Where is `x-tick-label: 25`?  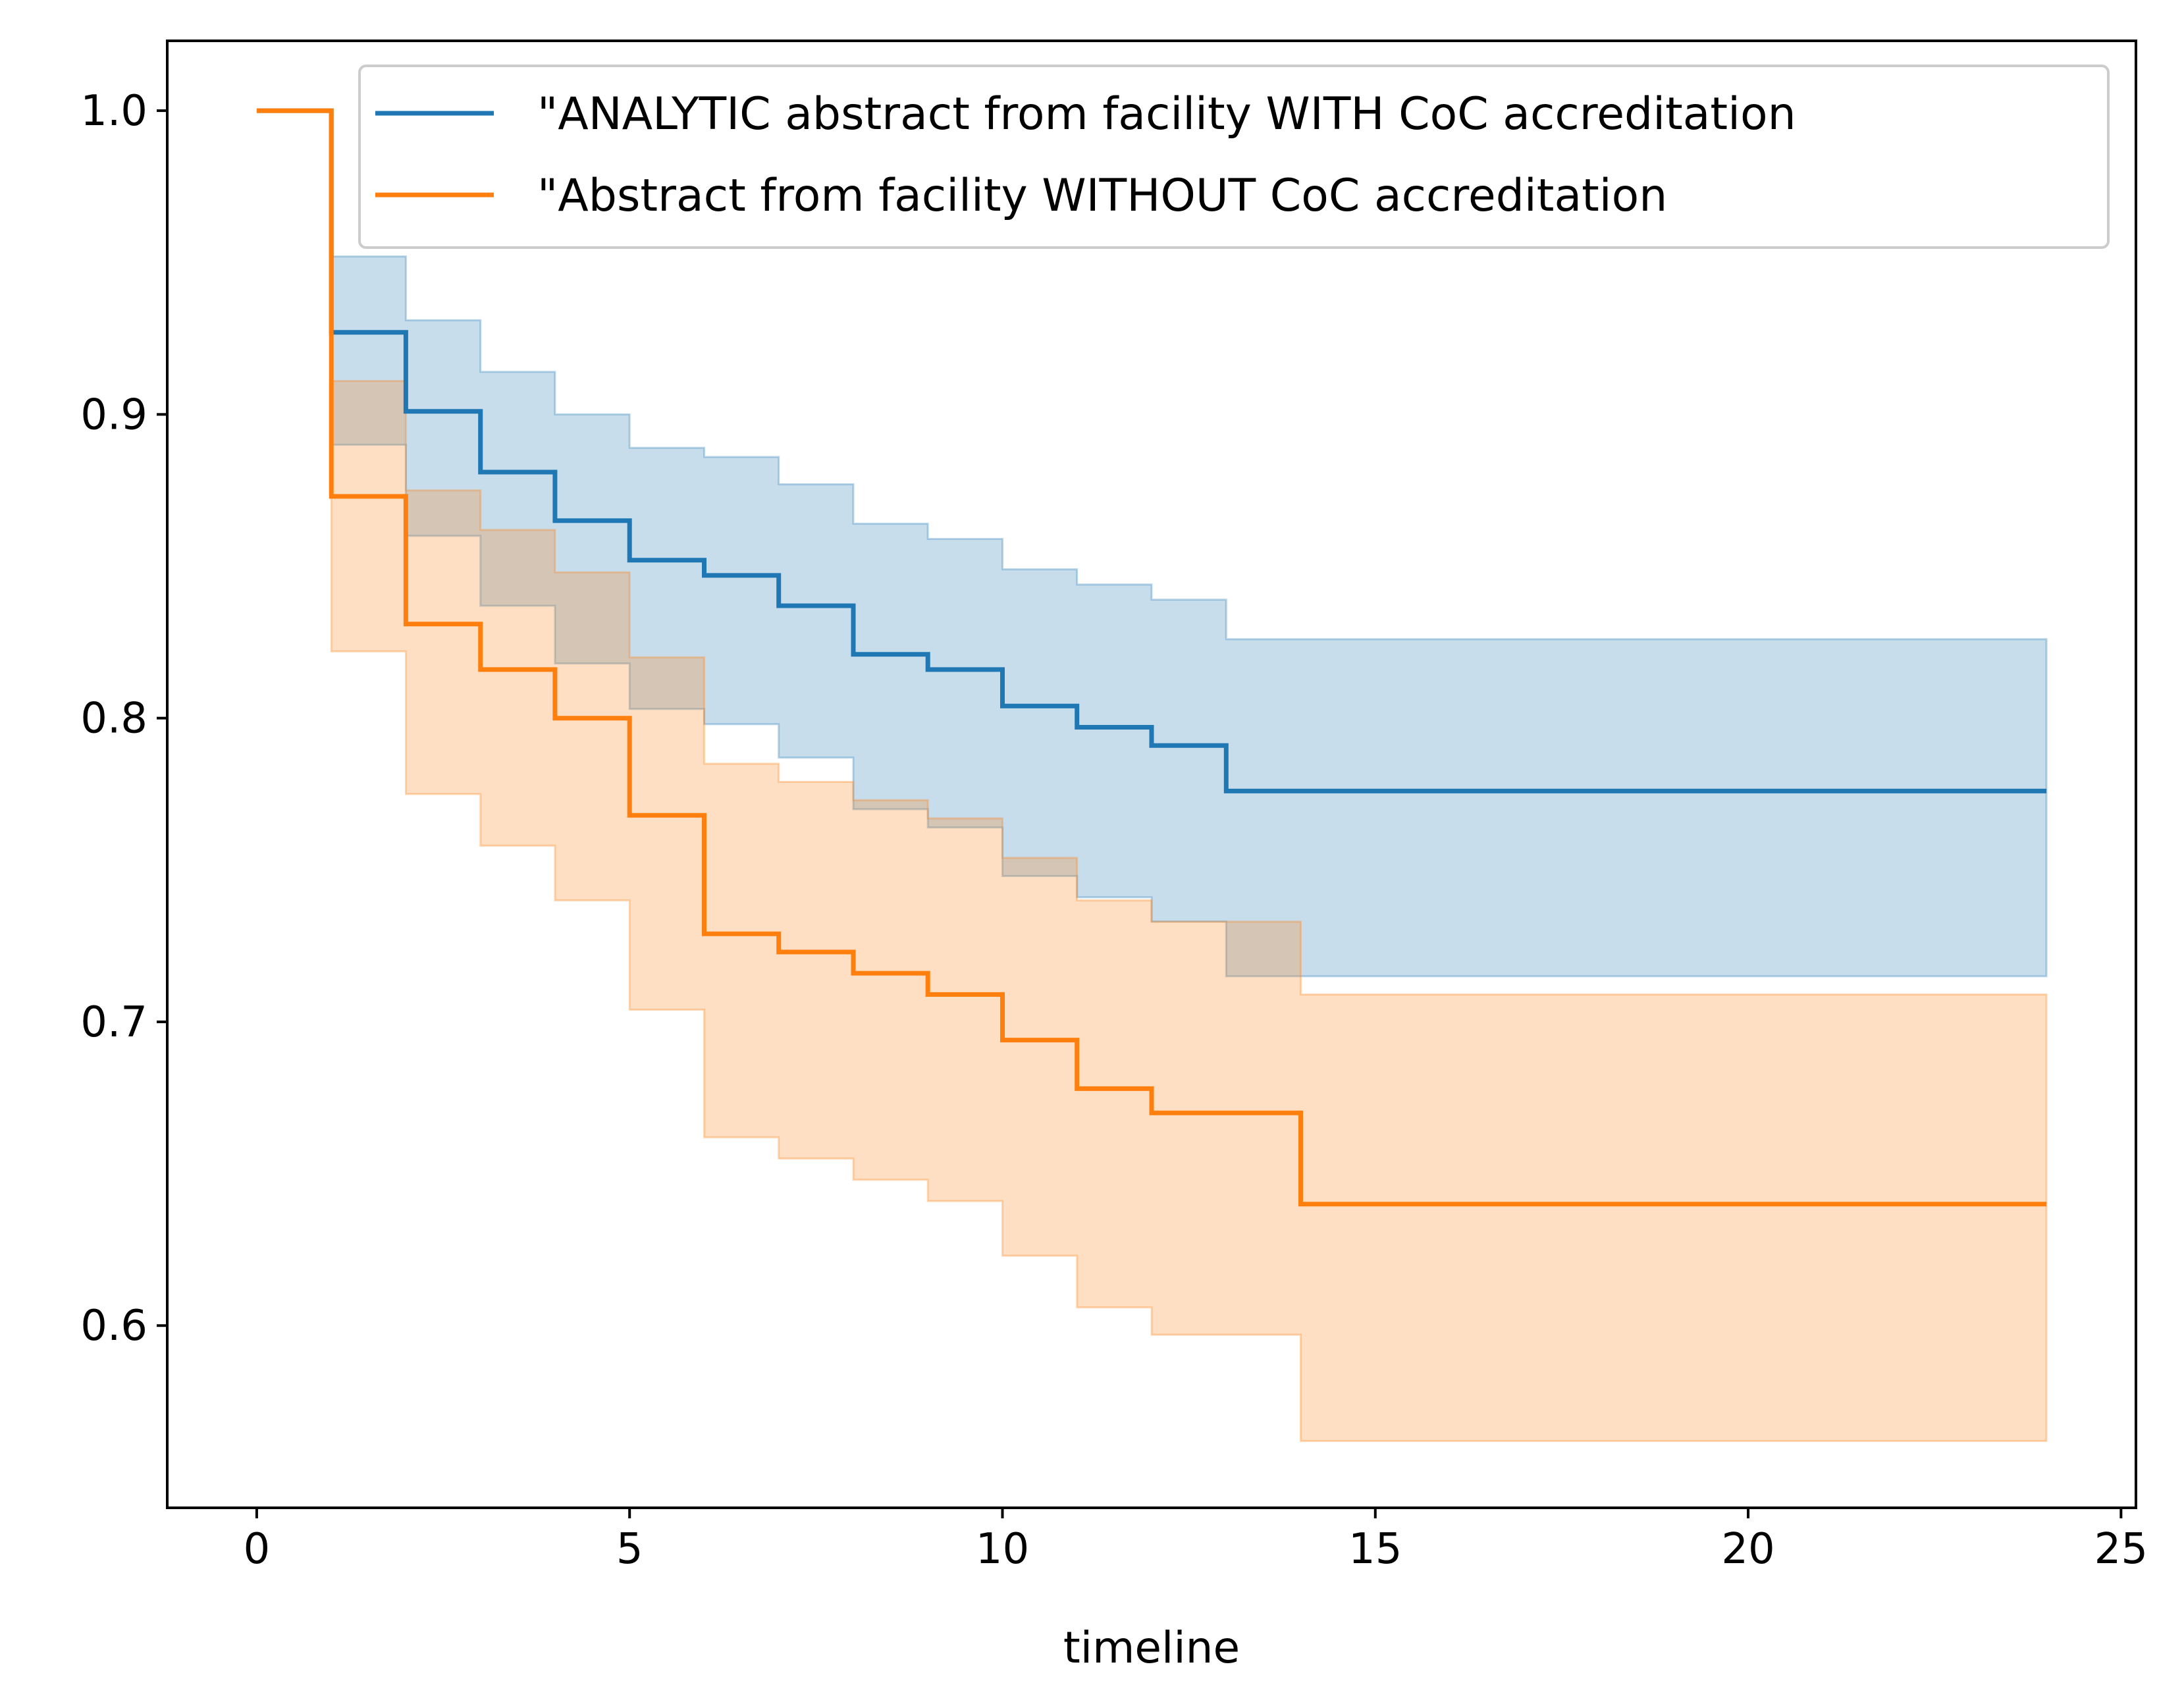 x-tick-label: 25 is located at coordinates (2121, 1549).